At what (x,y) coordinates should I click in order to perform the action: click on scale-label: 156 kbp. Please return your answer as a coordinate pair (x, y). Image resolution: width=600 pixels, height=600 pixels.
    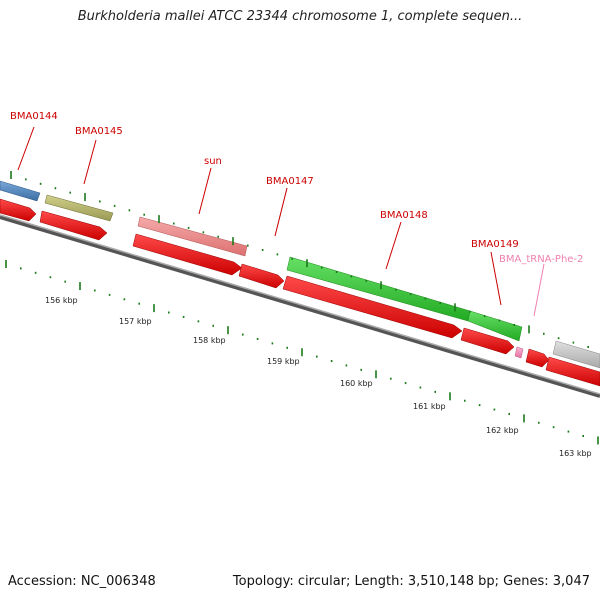
    Looking at the image, I should click on (61, 300).